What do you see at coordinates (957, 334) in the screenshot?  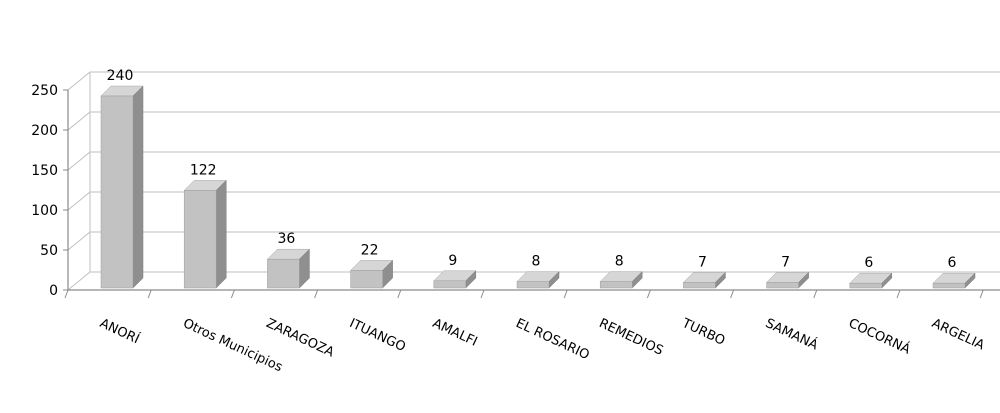 I see `category-label: ARGELIA` at bounding box center [957, 334].